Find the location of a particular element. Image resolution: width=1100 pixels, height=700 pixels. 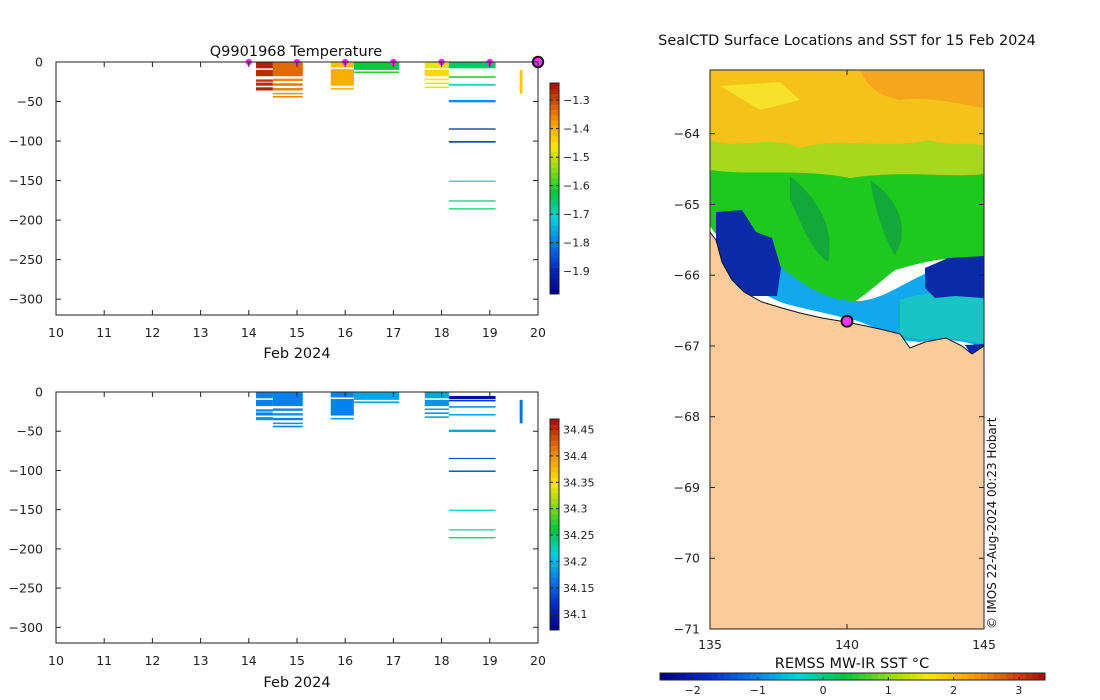

temperature-colorbar: −1.3 −1.4 −1.5 −1.6 −1.7 −1.8 −1.9 is located at coordinates (569, 188).